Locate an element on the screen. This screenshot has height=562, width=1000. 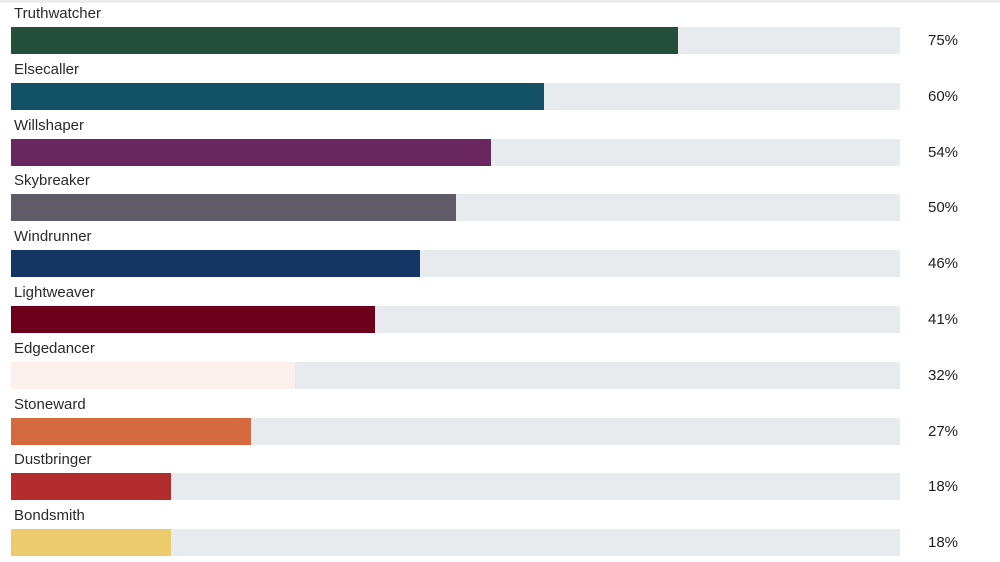
bar-row: Elsecaller 60% is located at coordinates (500, 88).